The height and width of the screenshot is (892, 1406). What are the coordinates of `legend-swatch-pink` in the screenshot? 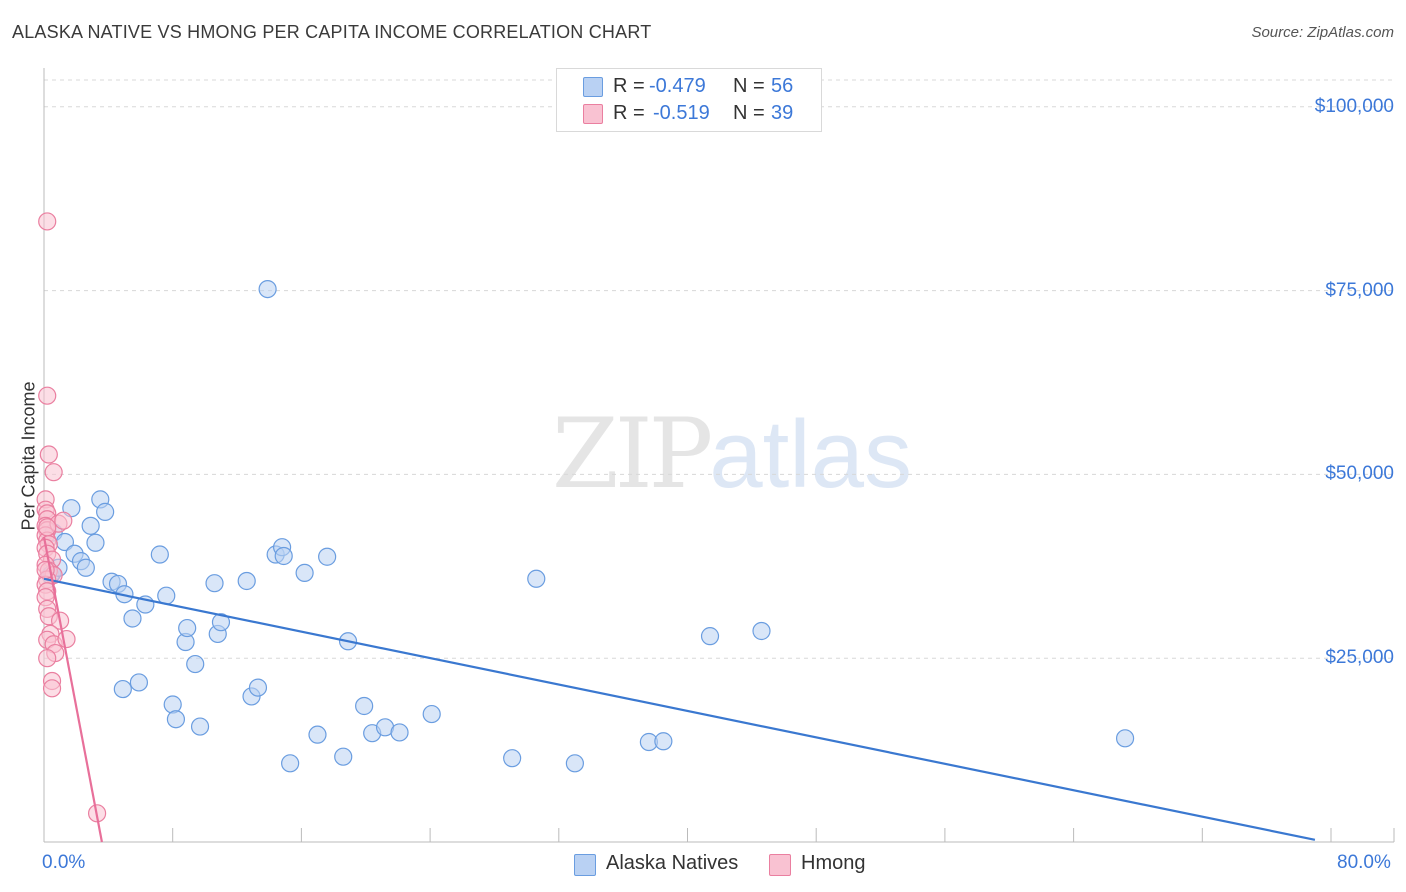 It's located at (593, 114).